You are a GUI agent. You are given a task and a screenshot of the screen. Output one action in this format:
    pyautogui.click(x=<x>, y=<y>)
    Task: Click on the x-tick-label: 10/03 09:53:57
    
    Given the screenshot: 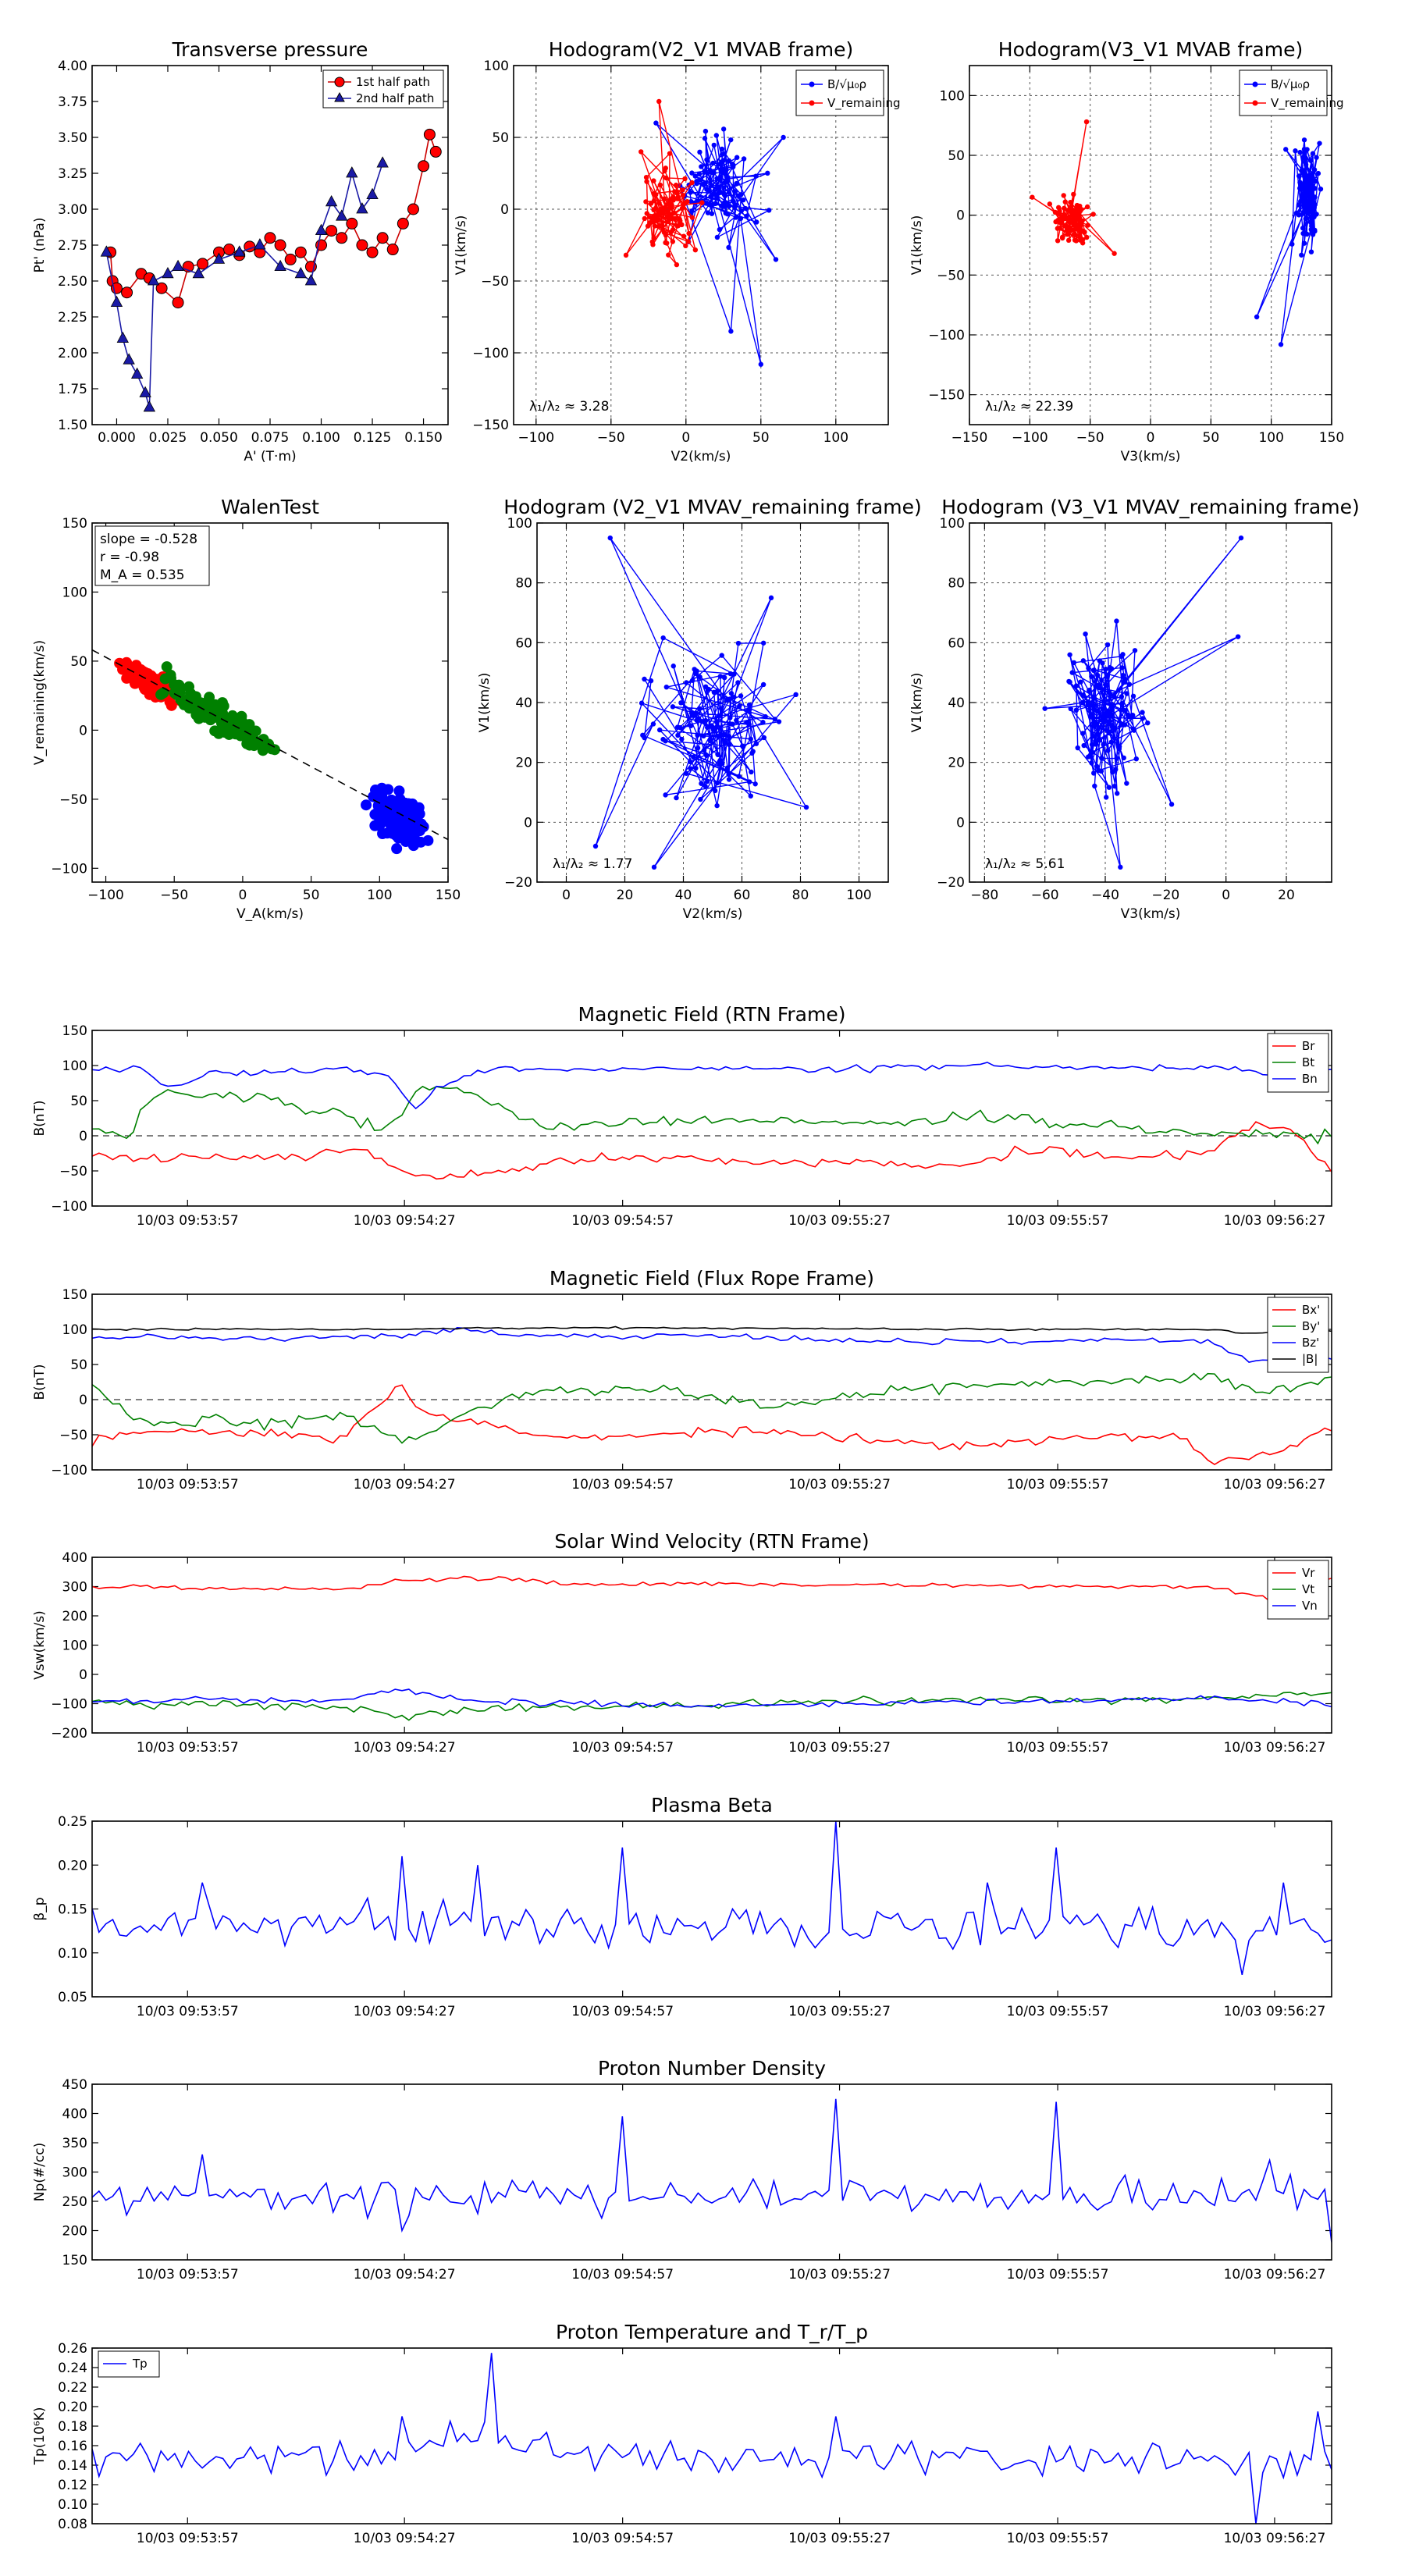 What is the action you would take?
    pyautogui.click(x=188, y=1221)
    